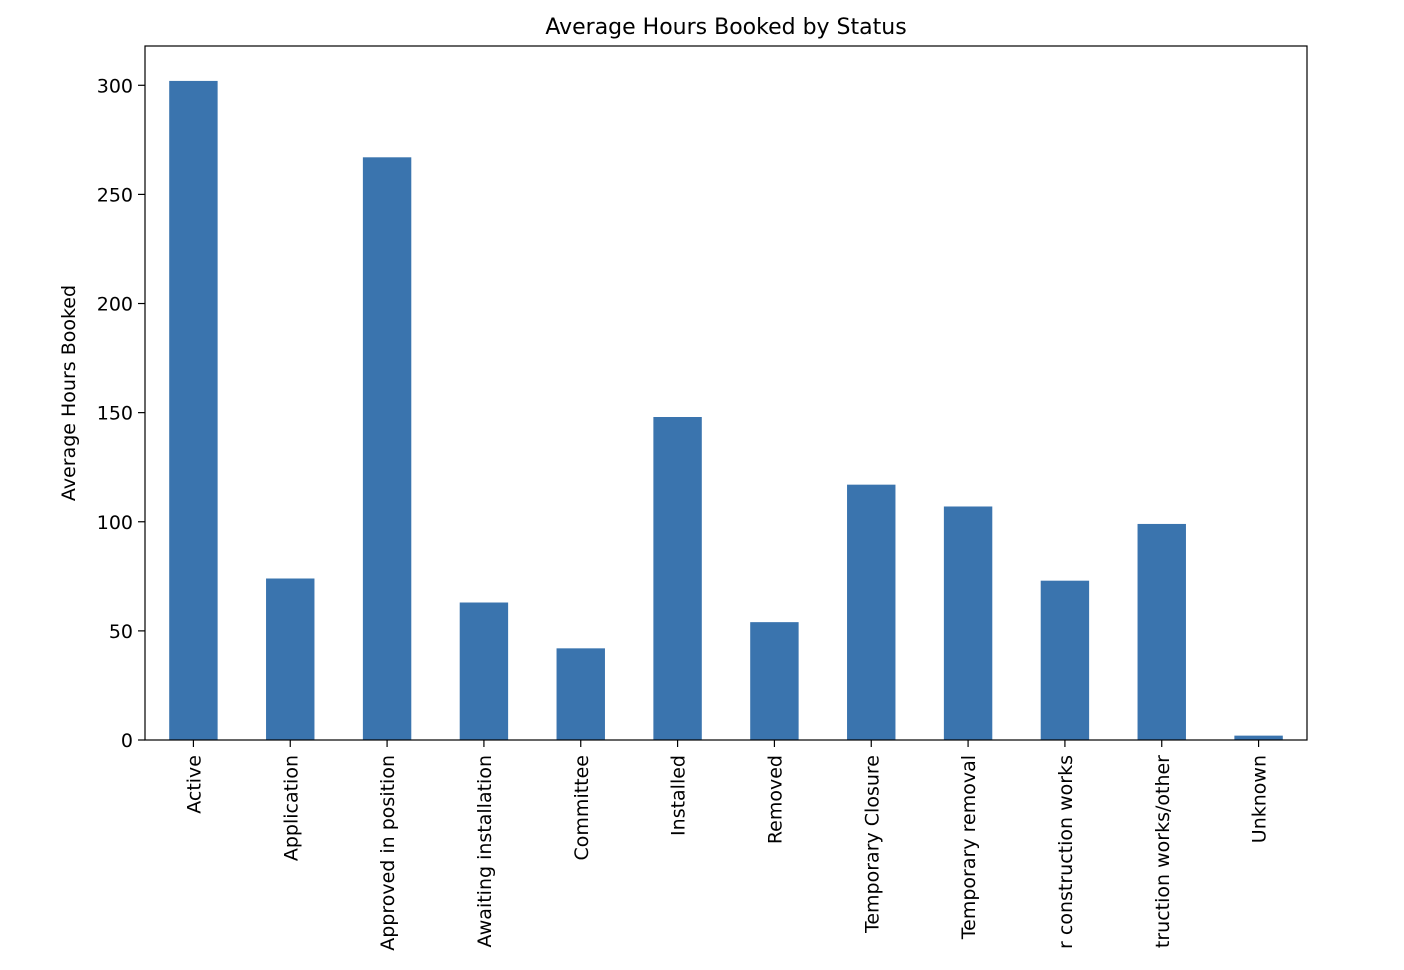  I want to click on chart-title: Average Hours Booked by Status, so click(725, 27).